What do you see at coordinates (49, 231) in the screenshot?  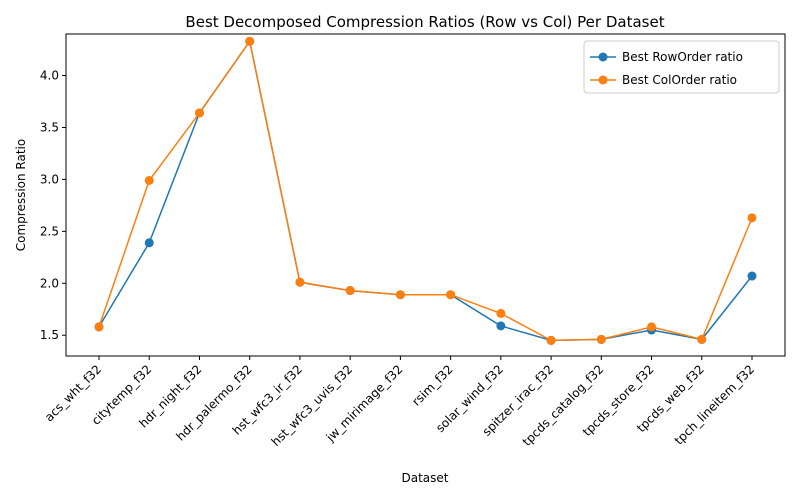 I see `y-tick-label: 2.5` at bounding box center [49, 231].